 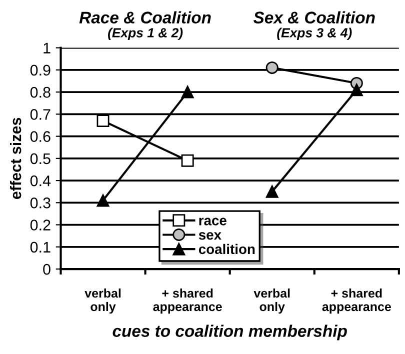 What do you see at coordinates (40, 247) in the screenshot?
I see `y-tick-label: 0.1` at bounding box center [40, 247].